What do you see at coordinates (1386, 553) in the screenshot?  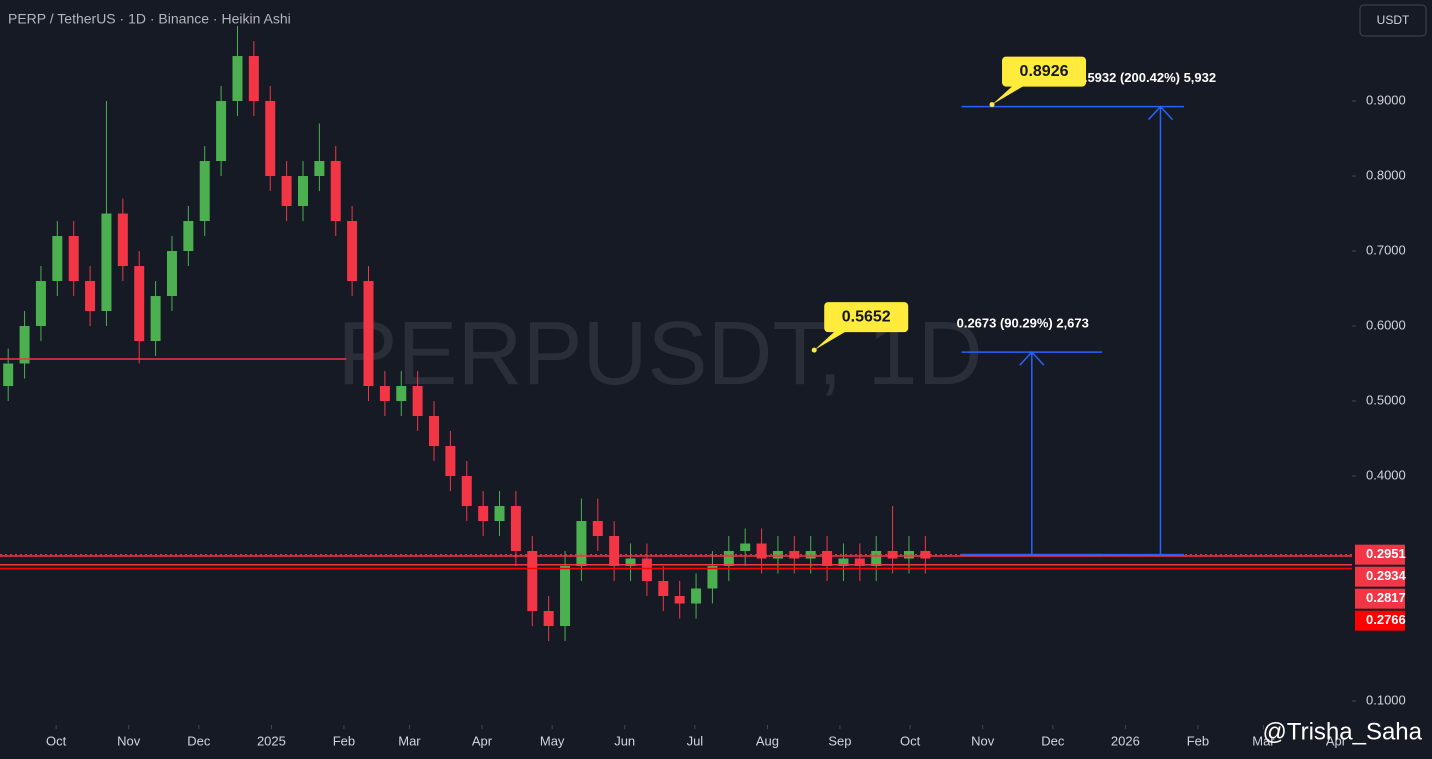 I see `price-label: 0.2951` at bounding box center [1386, 553].